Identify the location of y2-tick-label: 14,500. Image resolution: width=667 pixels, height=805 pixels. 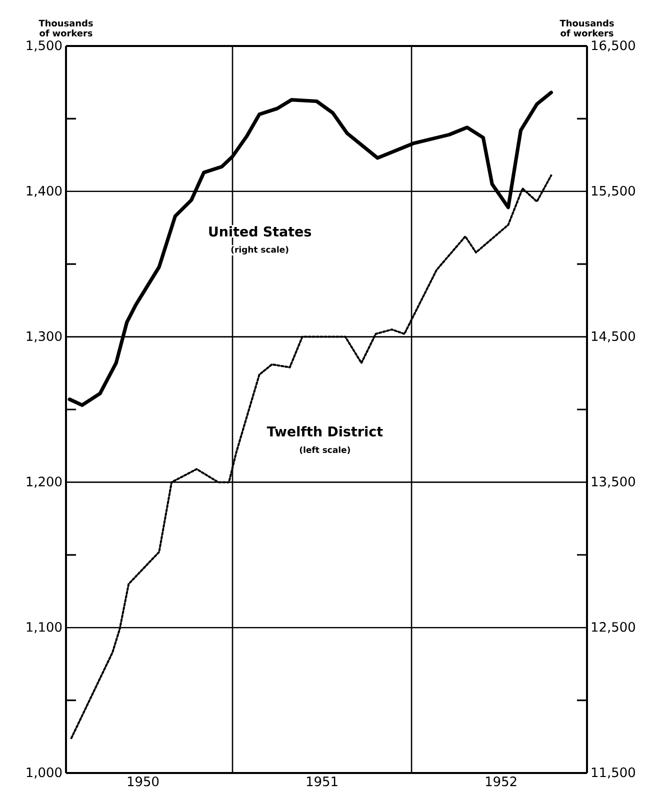
(613, 336).